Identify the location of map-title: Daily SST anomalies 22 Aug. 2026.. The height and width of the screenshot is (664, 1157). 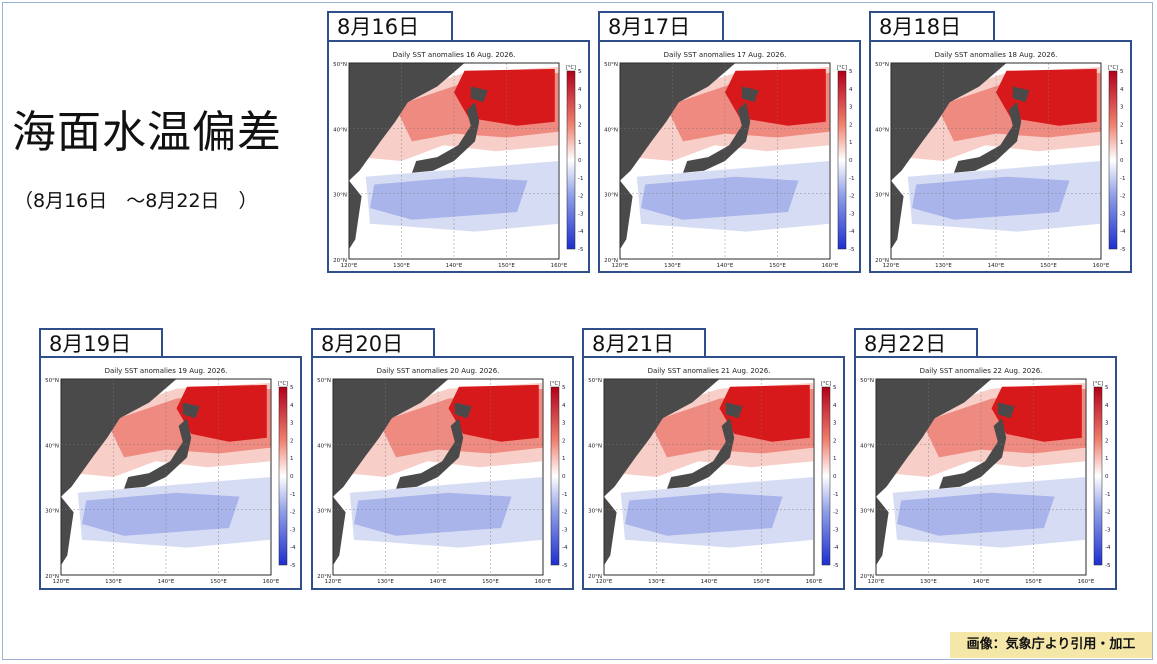
(981, 371).